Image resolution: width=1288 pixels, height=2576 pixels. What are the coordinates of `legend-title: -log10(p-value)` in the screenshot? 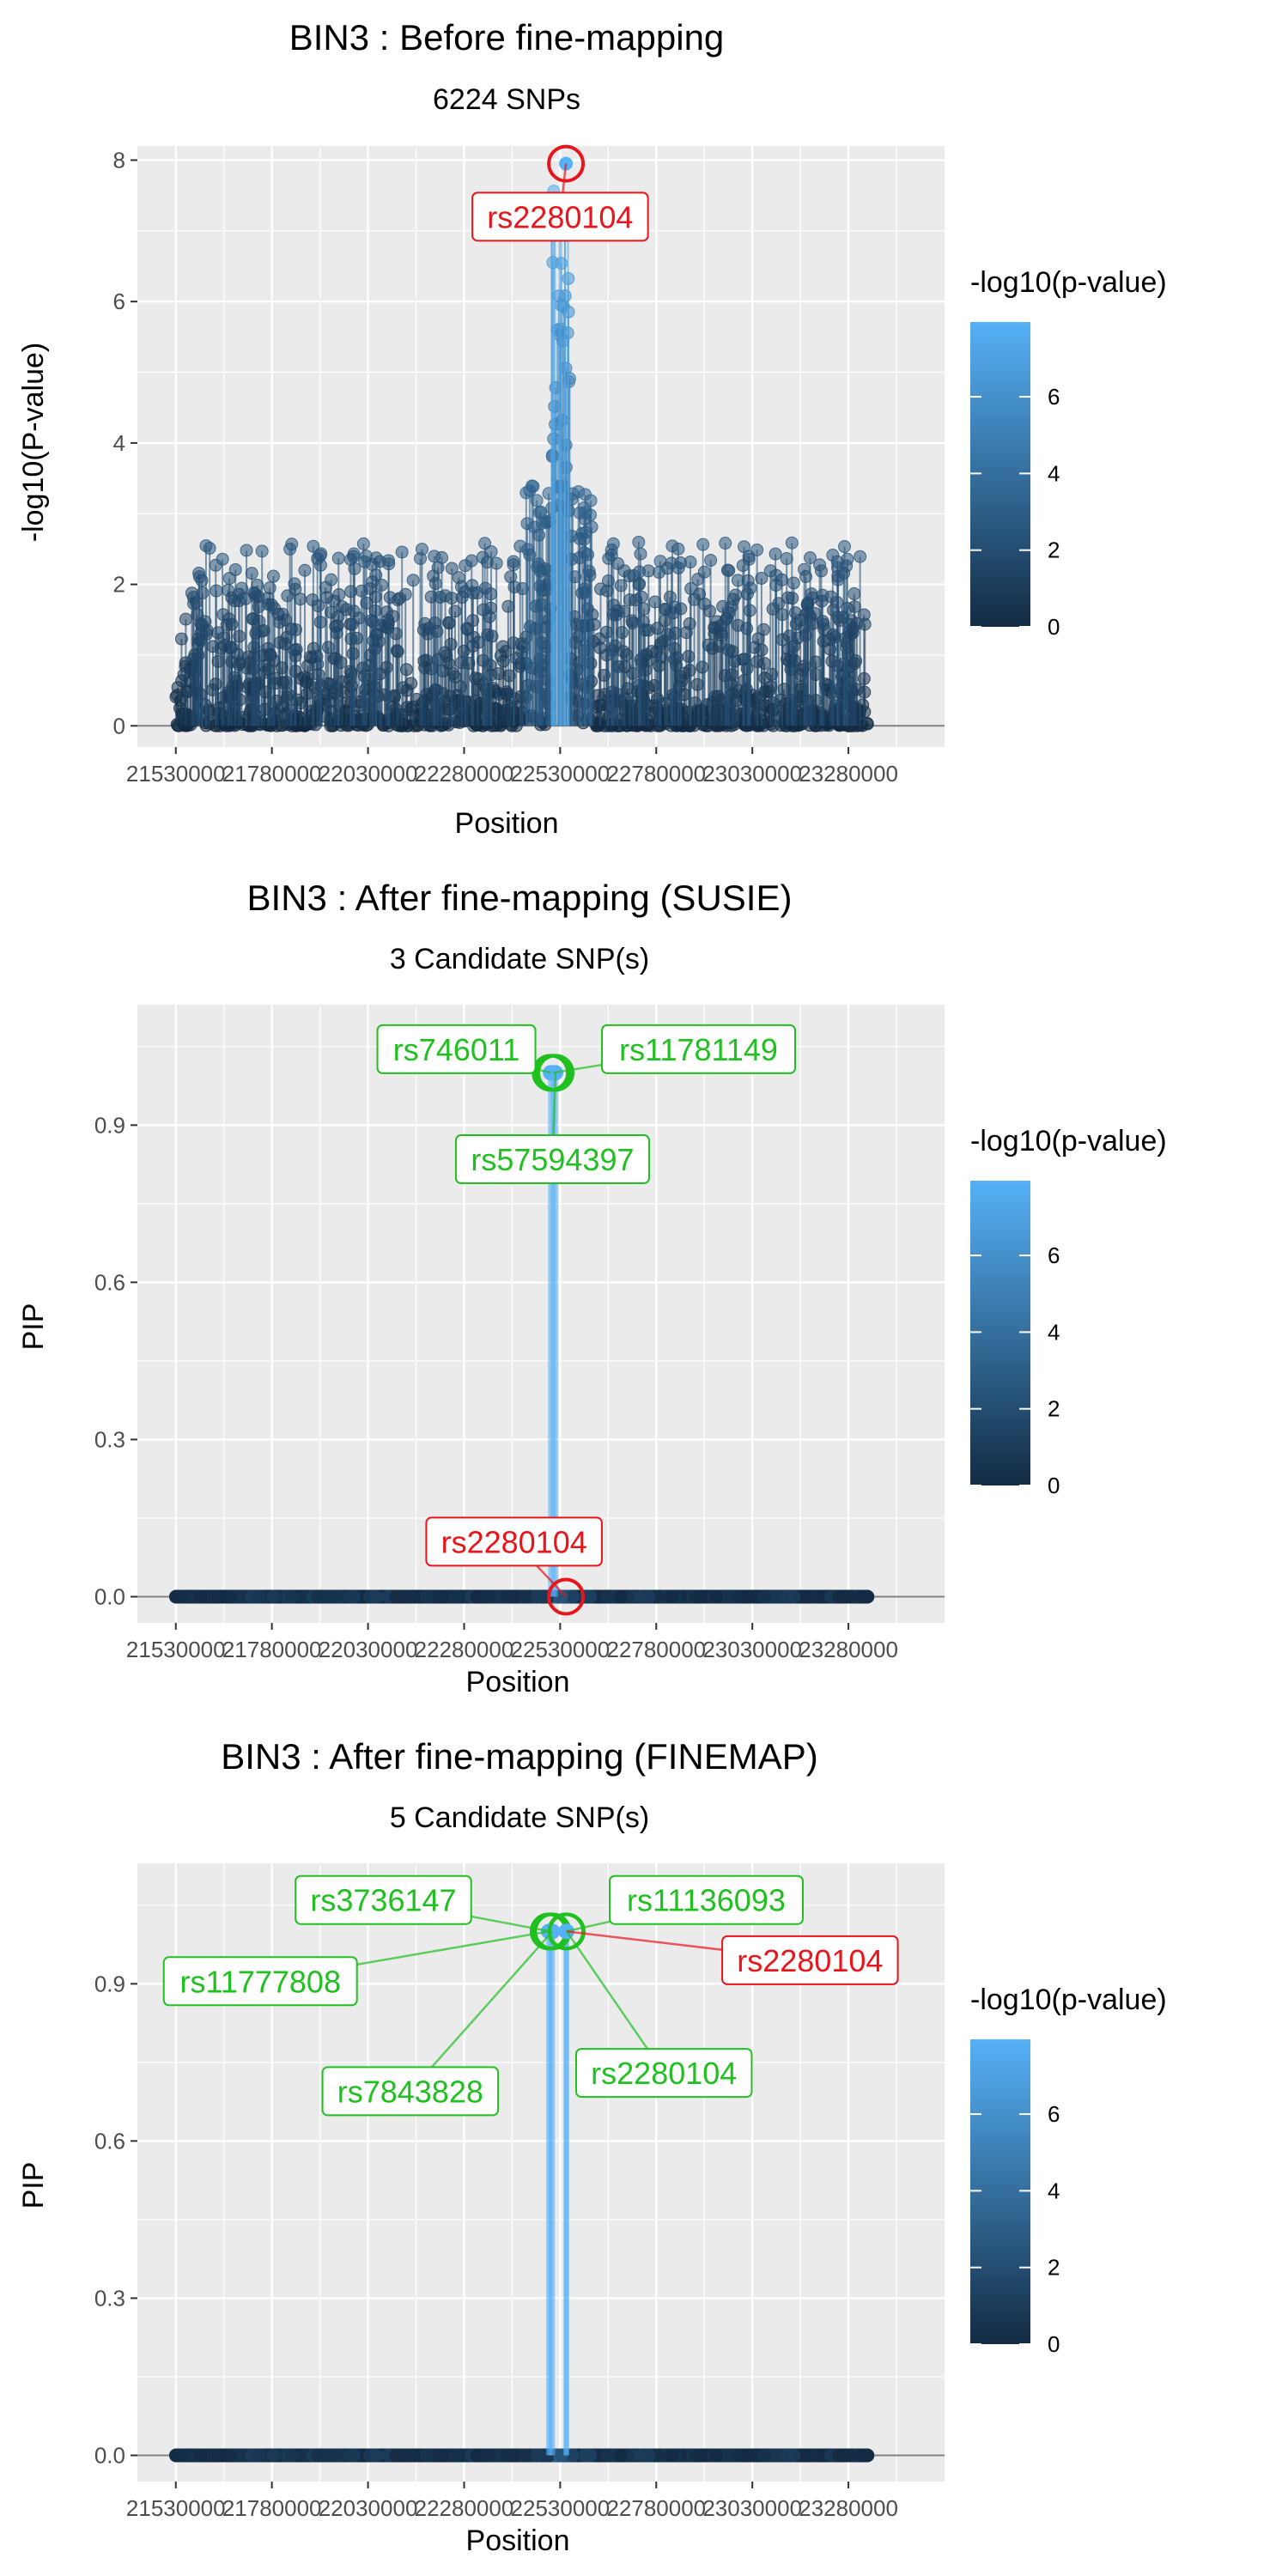 It's located at (1068, 1141).